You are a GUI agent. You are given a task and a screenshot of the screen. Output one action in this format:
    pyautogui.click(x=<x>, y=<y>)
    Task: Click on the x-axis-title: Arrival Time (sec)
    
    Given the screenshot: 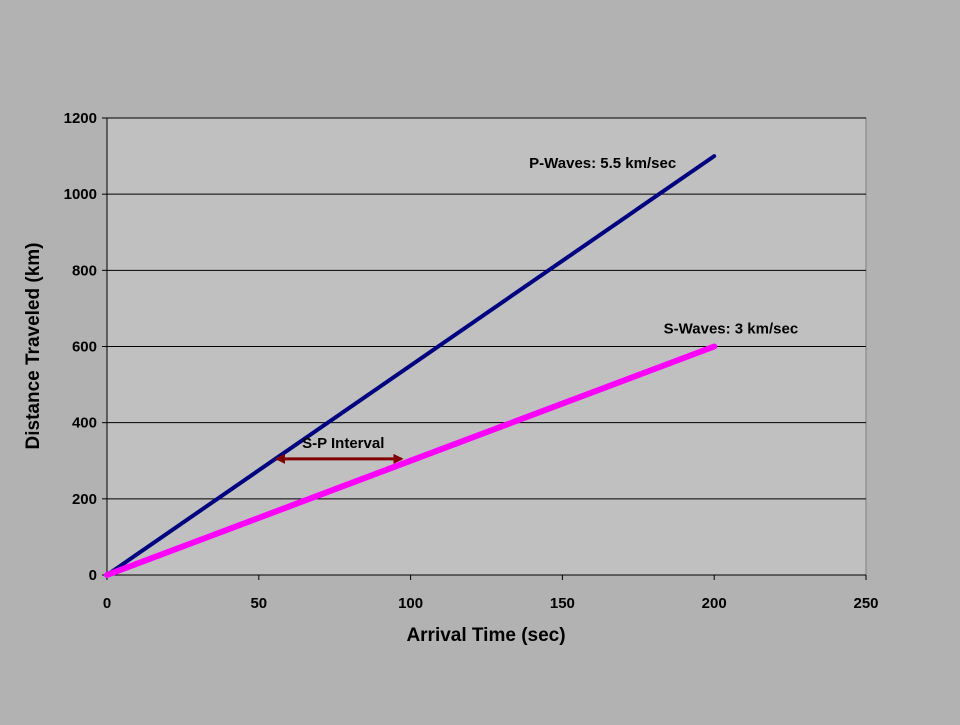 What is the action you would take?
    pyautogui.click(x=485, y=635)
    